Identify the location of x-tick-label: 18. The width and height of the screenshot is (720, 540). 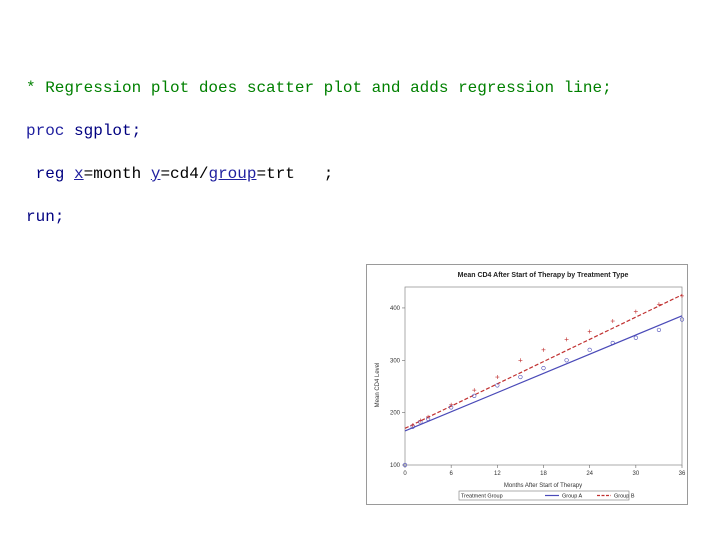
(543, 474).